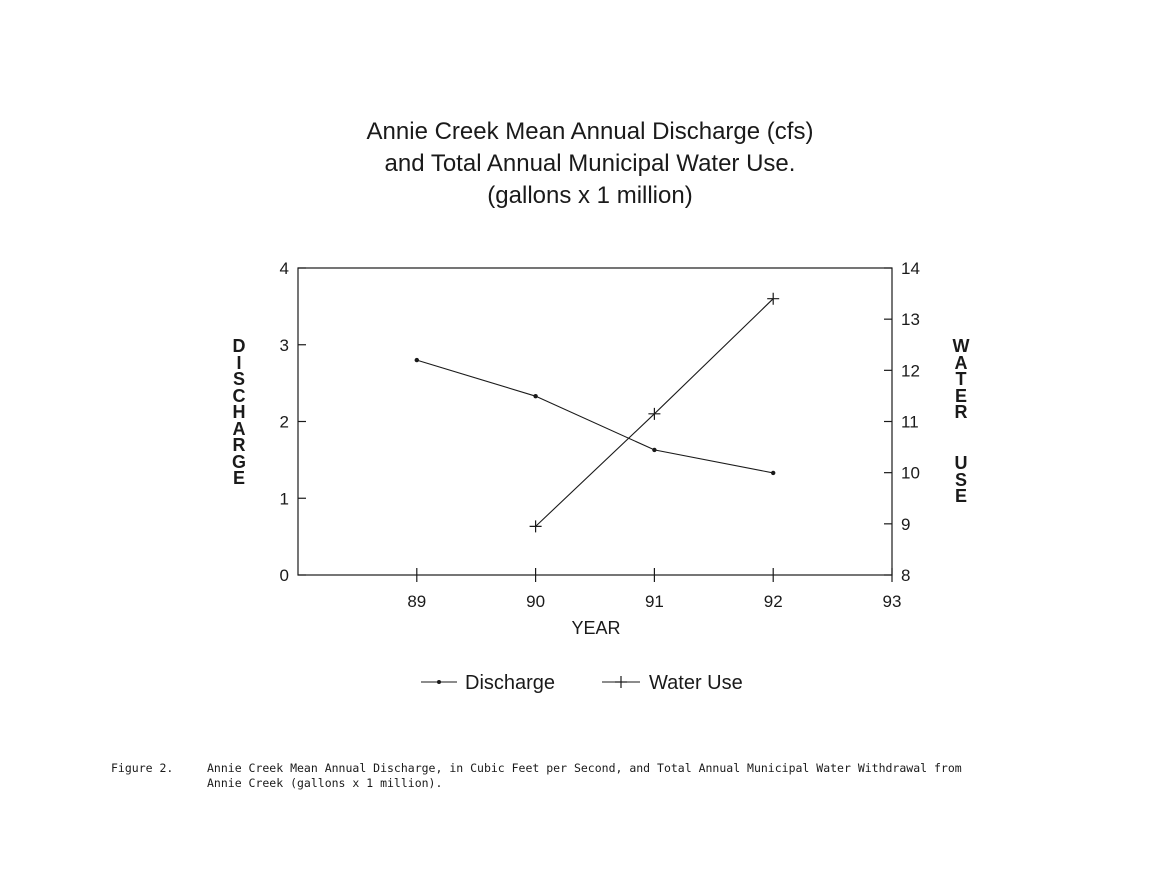 This screenshot has height=890, width=1152. Describe the element at coordinates (910, 473) in the screenshot. I see `y-right-tick-label-10: 10` at that location.